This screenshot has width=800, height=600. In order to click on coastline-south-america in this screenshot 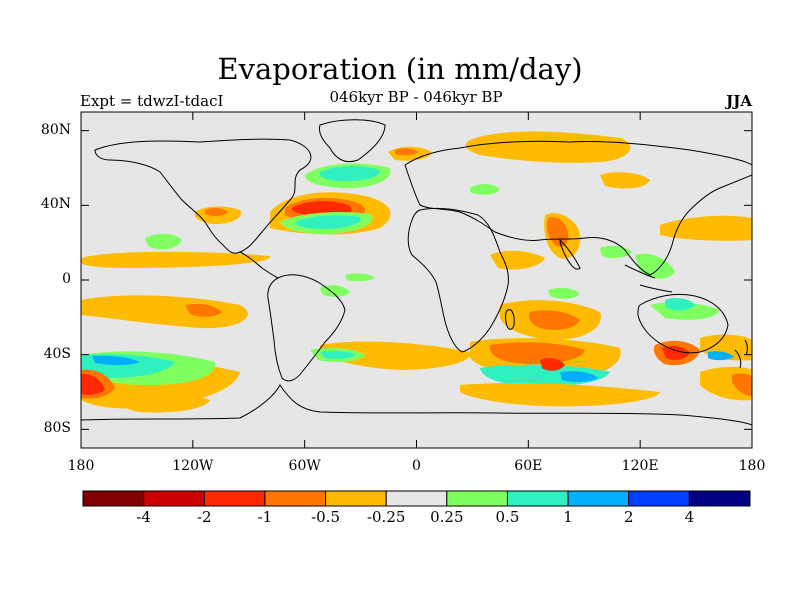, I will do `click(306, 328)`.